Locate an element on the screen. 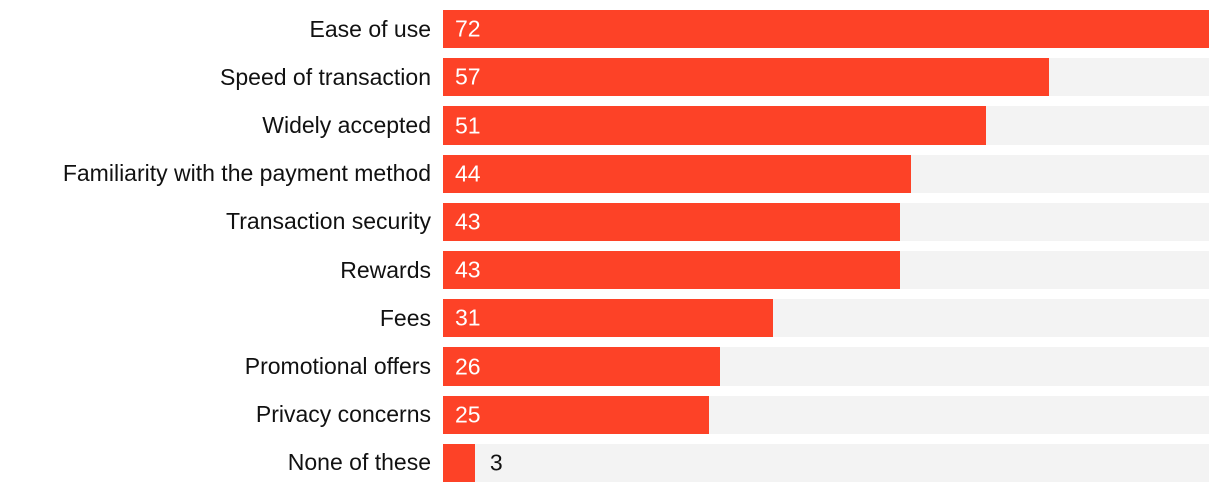  value-label: 26 is located at coordinates (468, 366).